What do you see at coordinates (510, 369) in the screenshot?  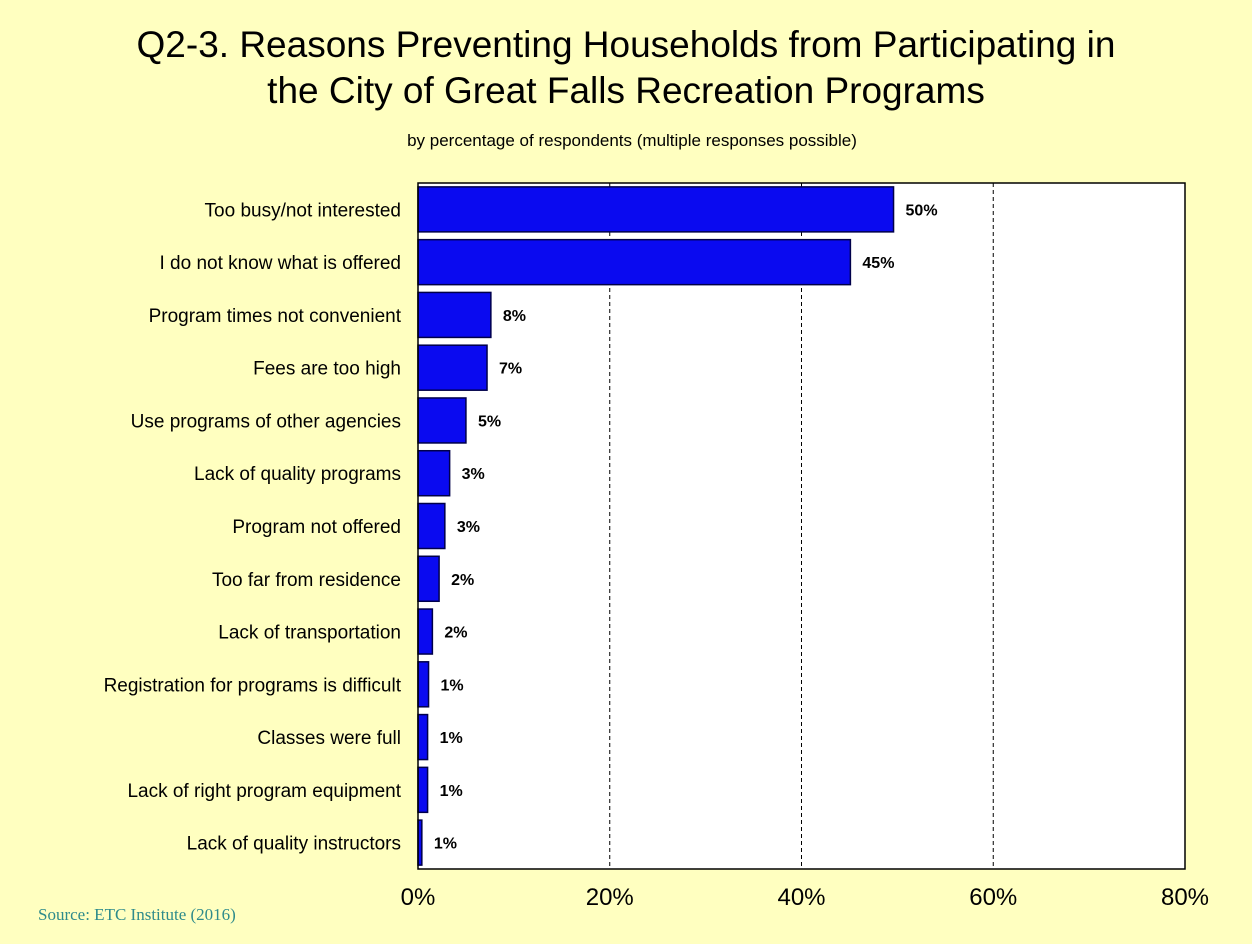 I see `data-label: 7%` at bounding box center [510, 369].